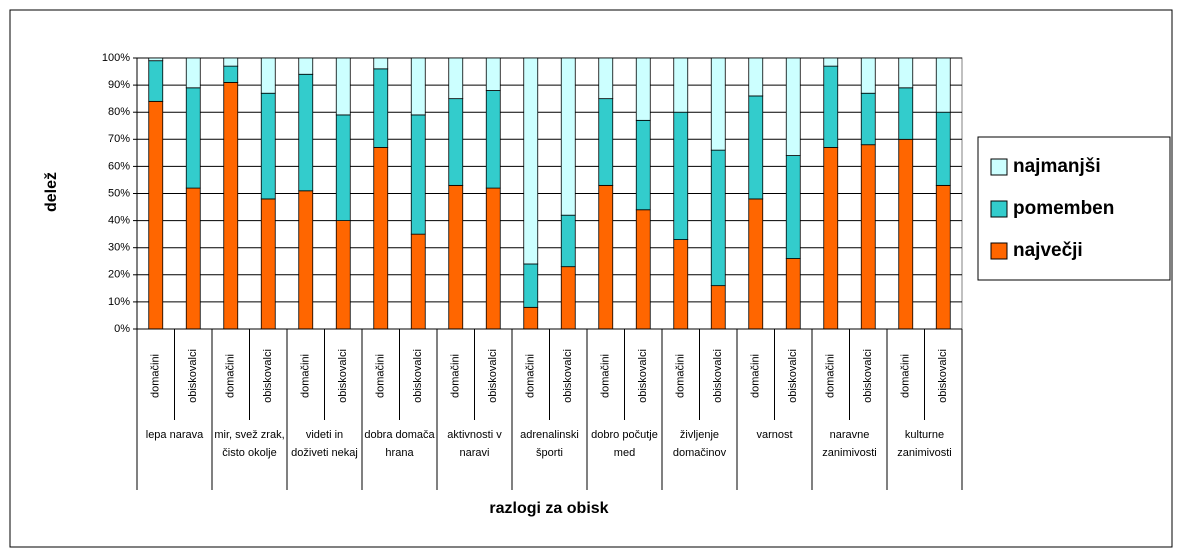 This screenshot has height=557, width=1183. I want to click on legend-label: pomemben, so click(1063, 208).